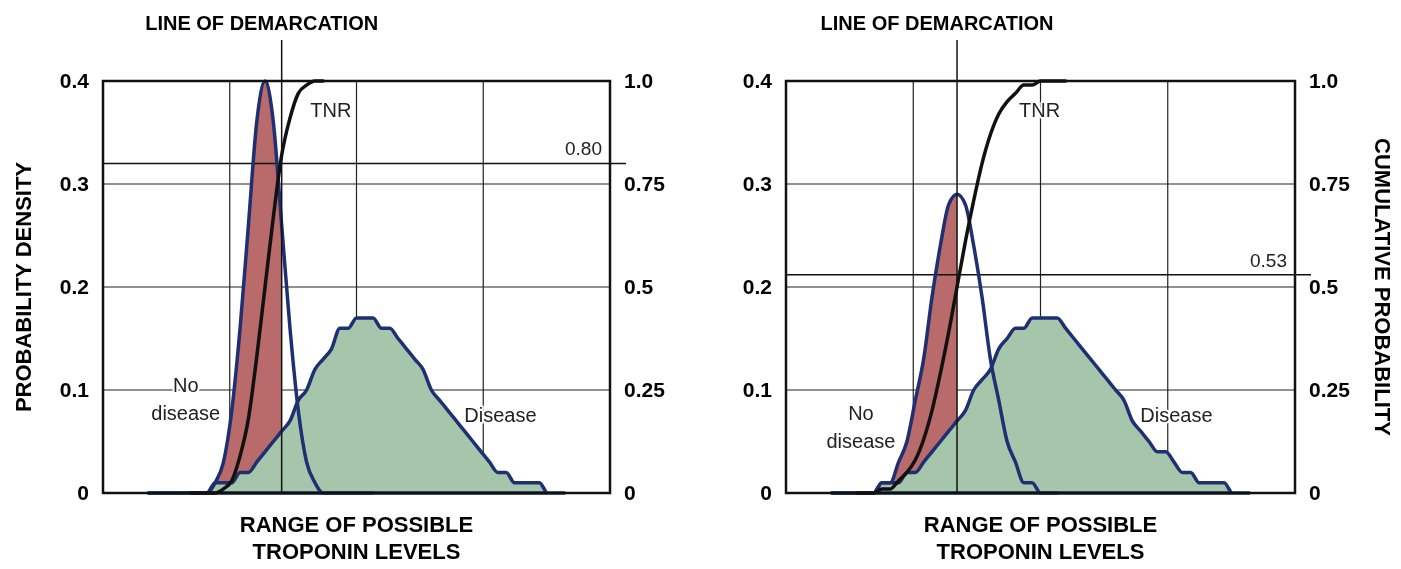 The image size is (1401, 569). I want to click on y-axis-title: PROBABILITY DENSITY, so click(23, 287).